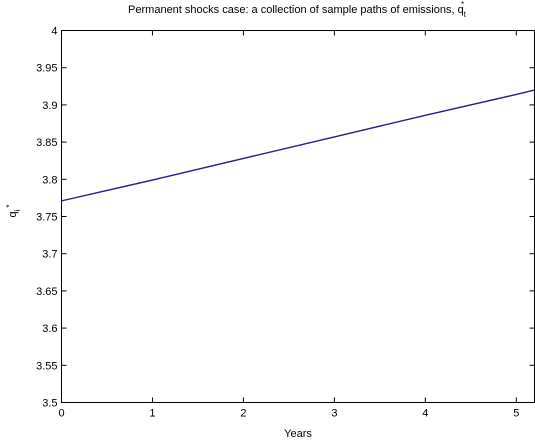  I want to click on x-tick-label: 3, so click(334, 414).